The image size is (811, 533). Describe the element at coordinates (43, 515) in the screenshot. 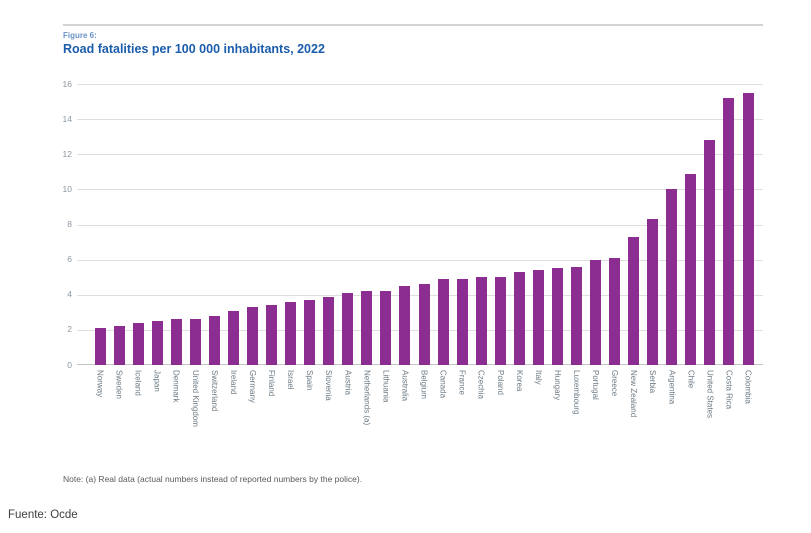

I see `source-label: Fuente: Ocde` at that location.